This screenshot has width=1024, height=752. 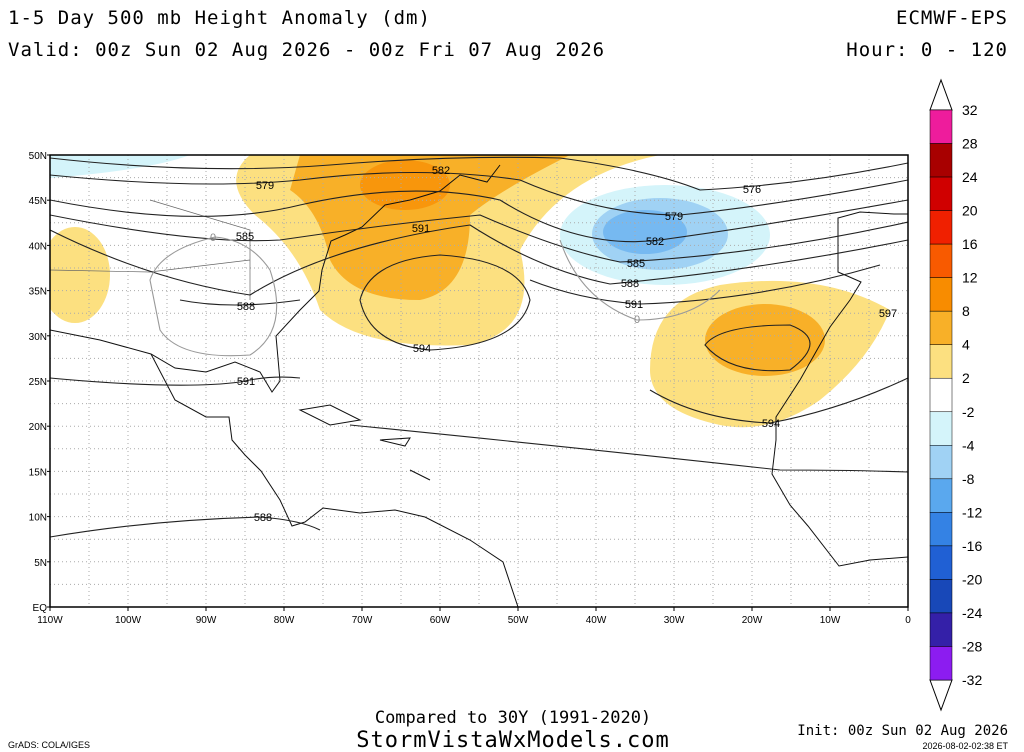 What do you see at coordinates (219, 18) in the screenshot?
I see `title: 1-5 Day 500 mb Height Anomaly (dm)` at bounding box center [219, 18].